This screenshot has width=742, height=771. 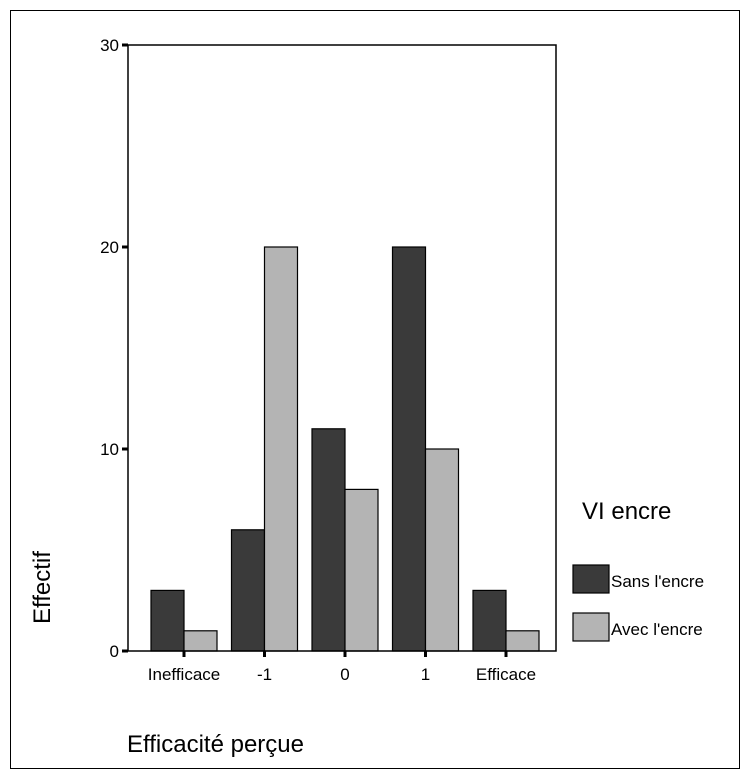 I want to click on y-tick-label: 10, so click(x=109, y=449).